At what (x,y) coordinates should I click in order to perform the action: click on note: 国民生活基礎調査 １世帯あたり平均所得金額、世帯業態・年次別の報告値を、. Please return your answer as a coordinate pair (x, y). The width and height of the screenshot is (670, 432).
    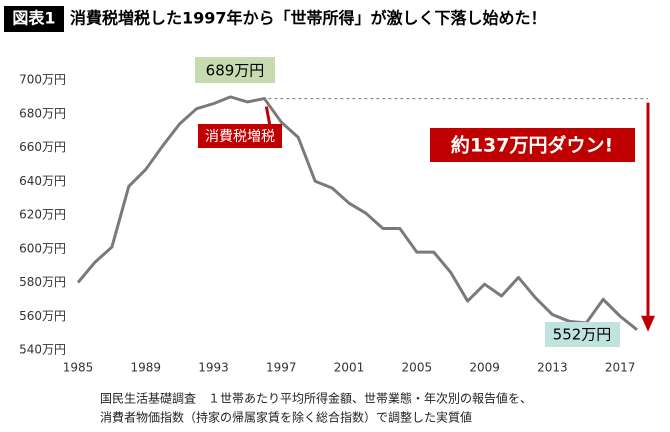
    Looking at the image, I should click on (316, 398).